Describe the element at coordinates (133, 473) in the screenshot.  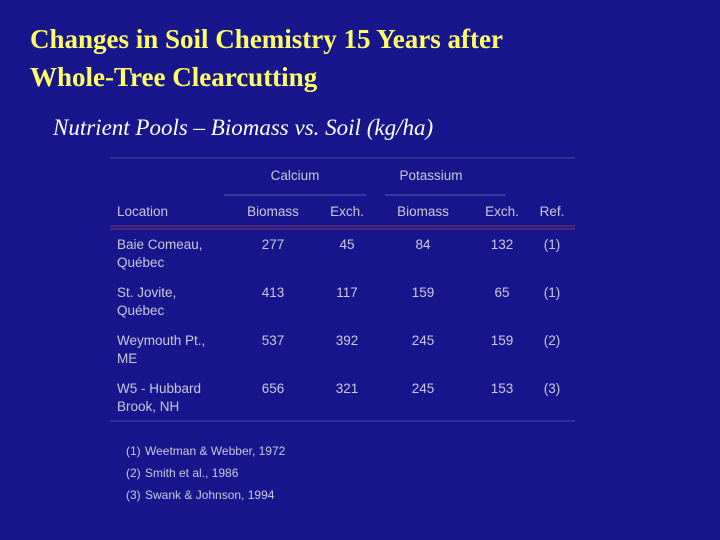
I see `footnote-marker: (2)` at that location.